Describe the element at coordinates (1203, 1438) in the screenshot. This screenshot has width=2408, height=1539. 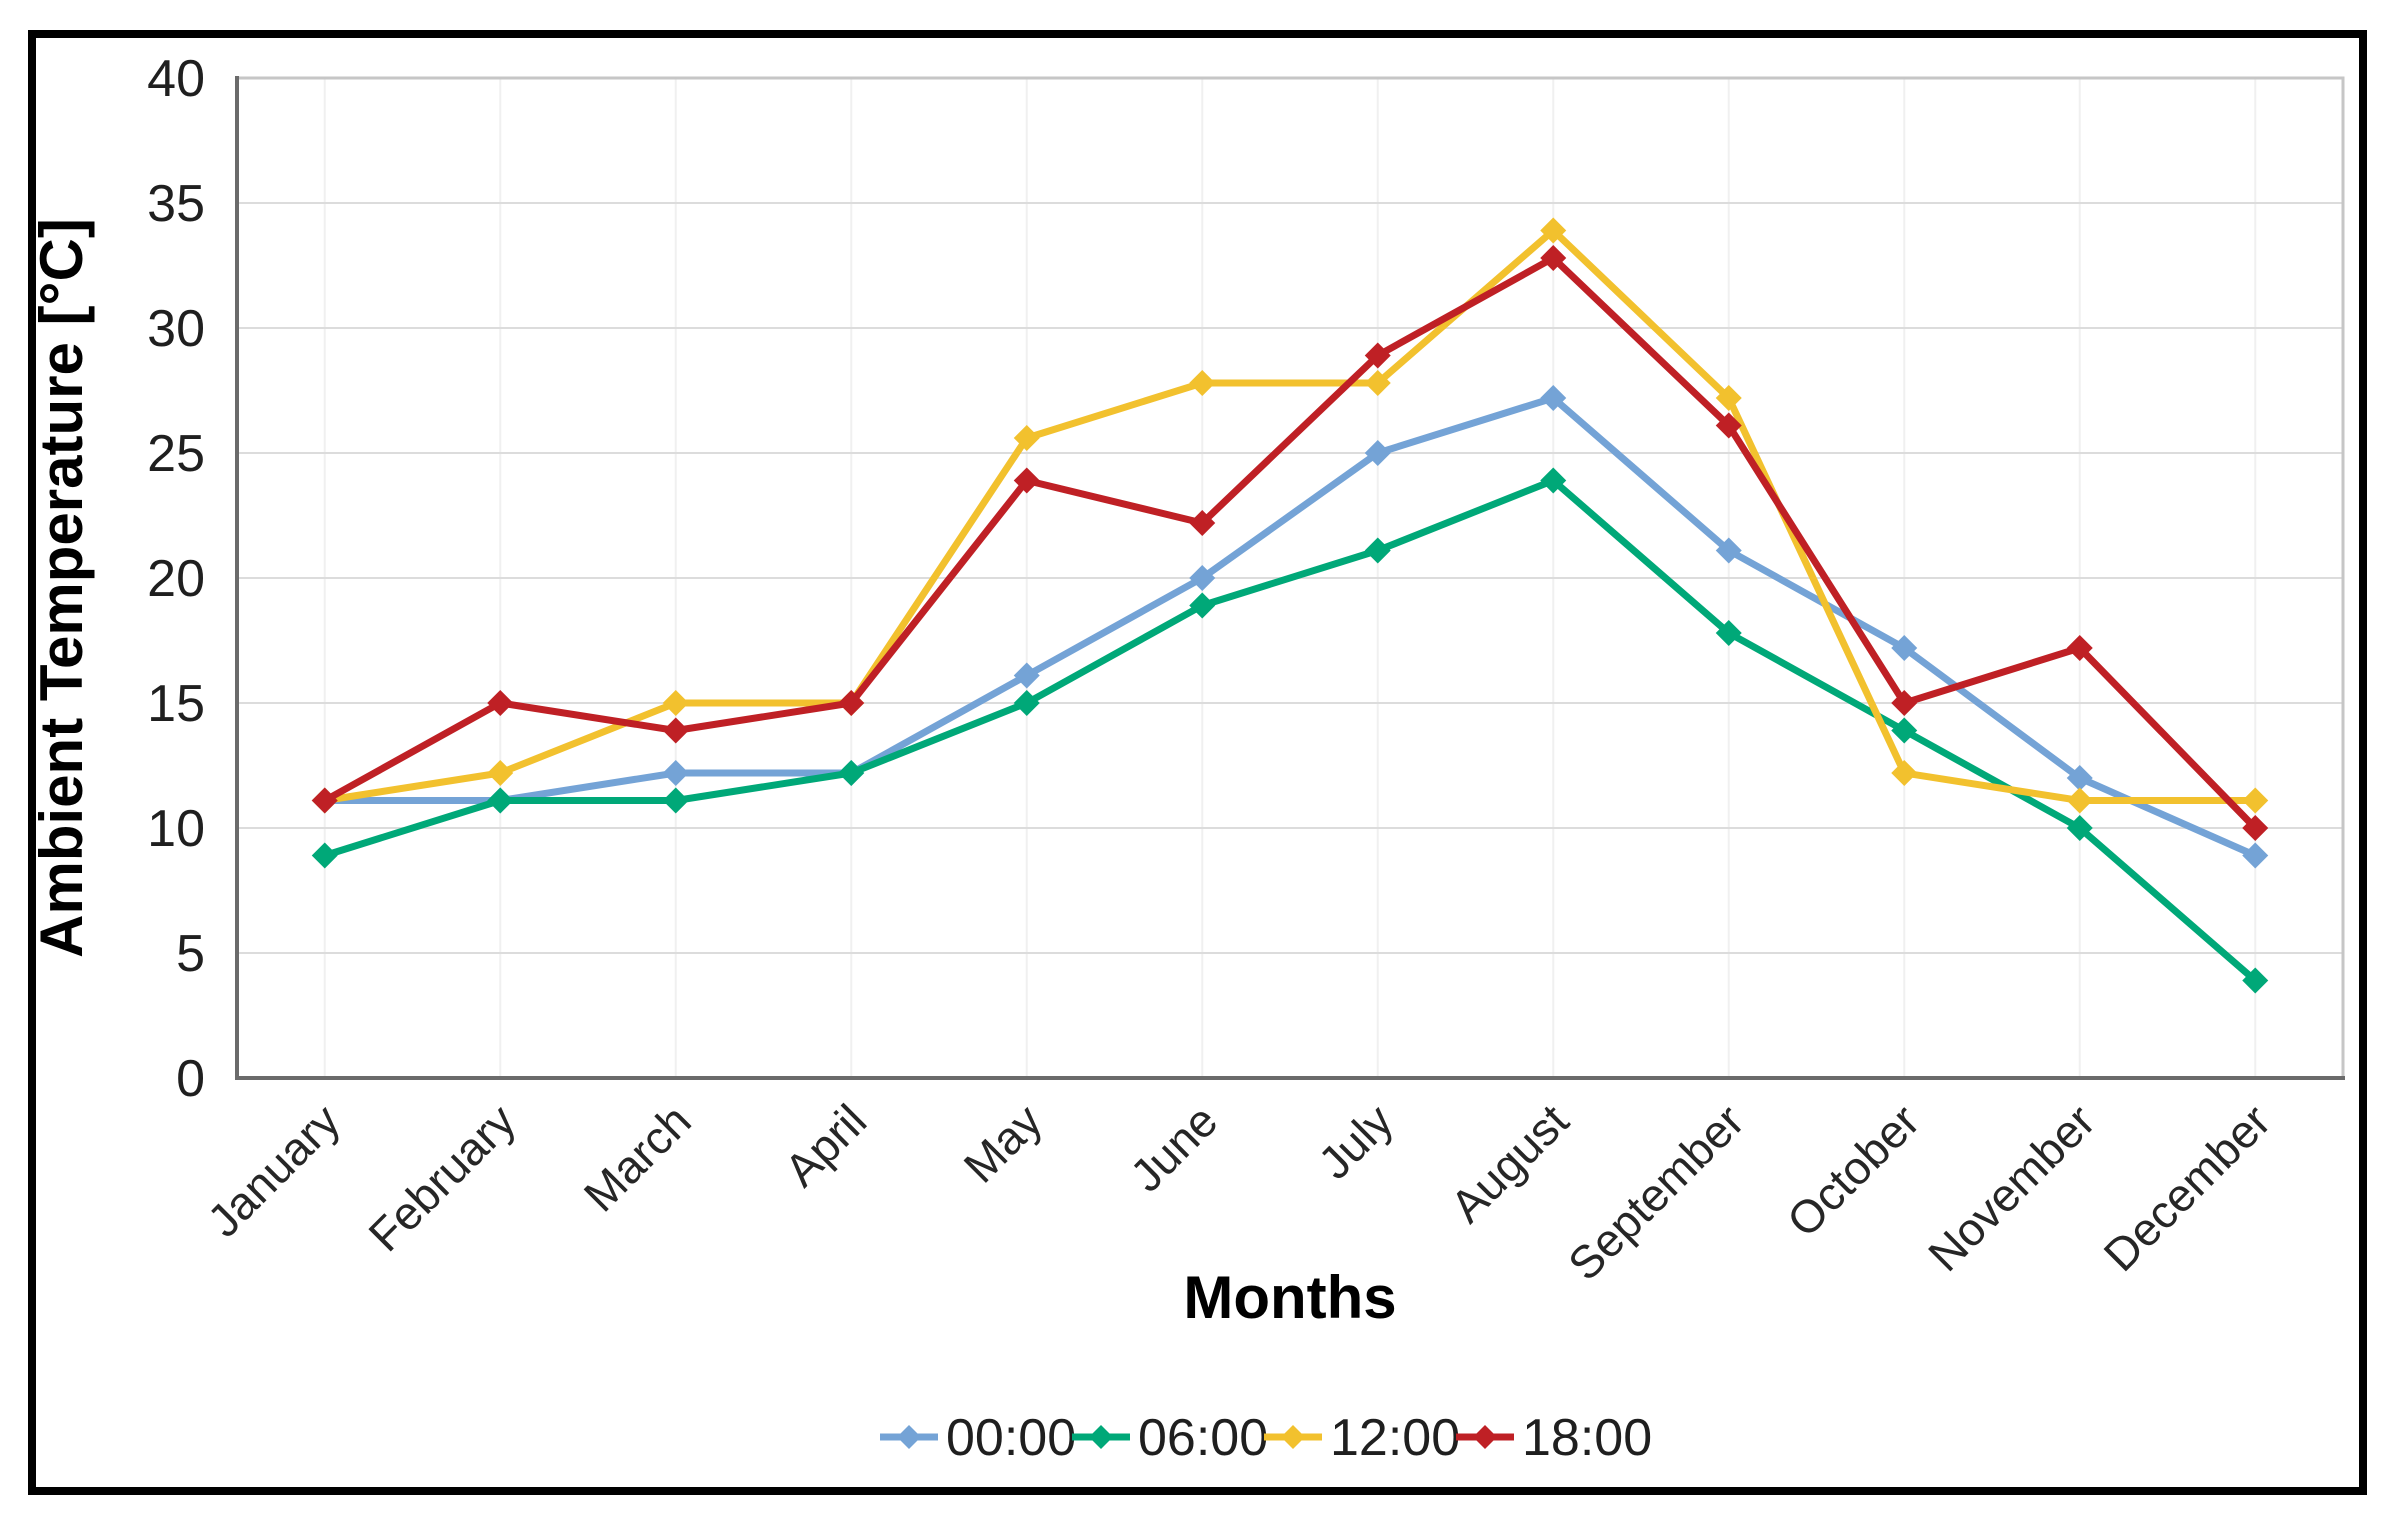
I see `legend-label: 06:00` at that location.